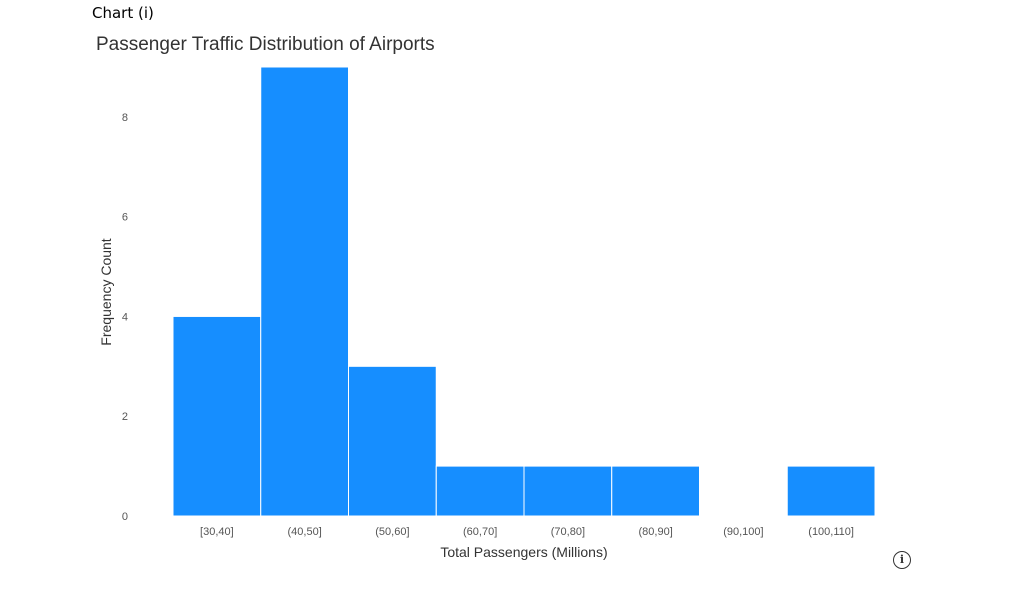  I want to click on y-tick-label: 8, so click(125, 118).